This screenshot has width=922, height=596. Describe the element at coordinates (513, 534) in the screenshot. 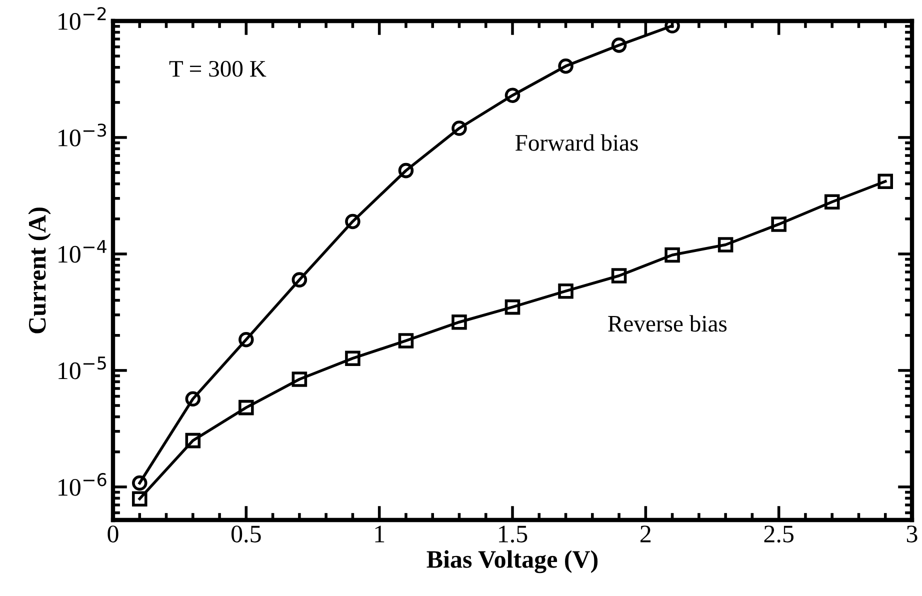

I see `x-tick-label: 1.5` at that location.